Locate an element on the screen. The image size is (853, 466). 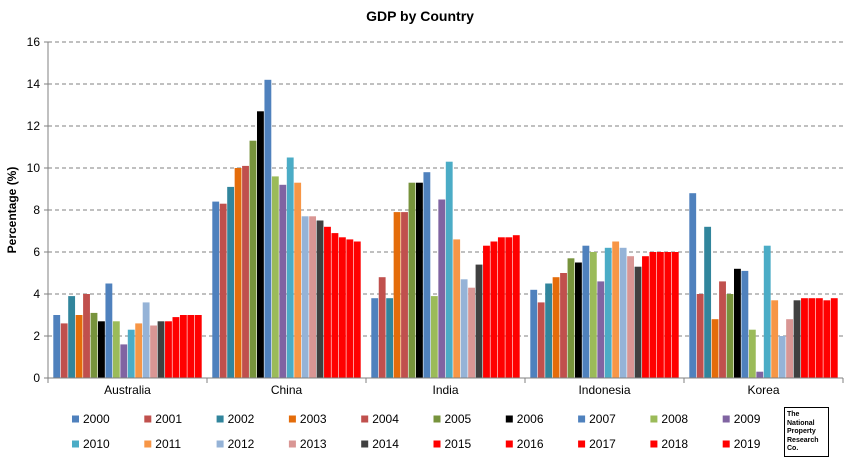
legend-label: 2007 is located at coordinates (602, 419).